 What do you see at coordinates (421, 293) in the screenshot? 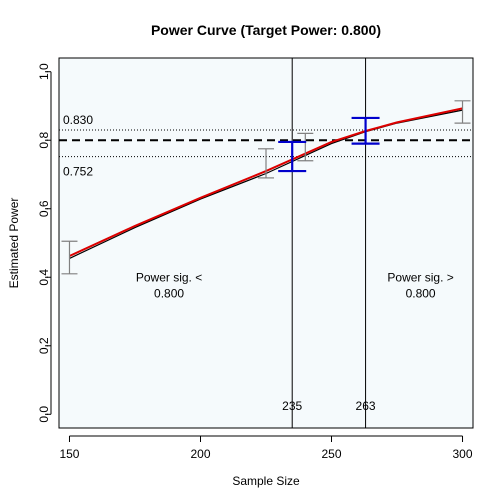
I see `region-annotation-2-line2: 0.800` at bounding box center [421, 293].